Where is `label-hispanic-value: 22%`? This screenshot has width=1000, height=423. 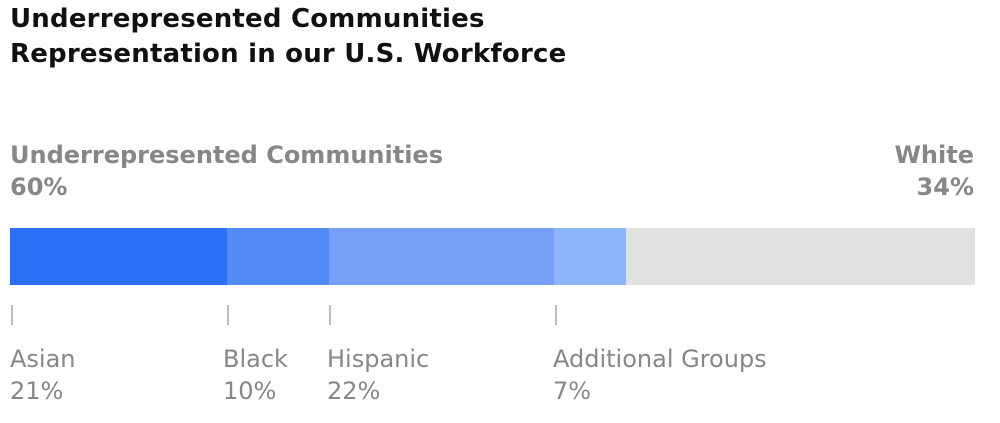
label-hispanic-value: 22% is located at coordinates (354, 391).